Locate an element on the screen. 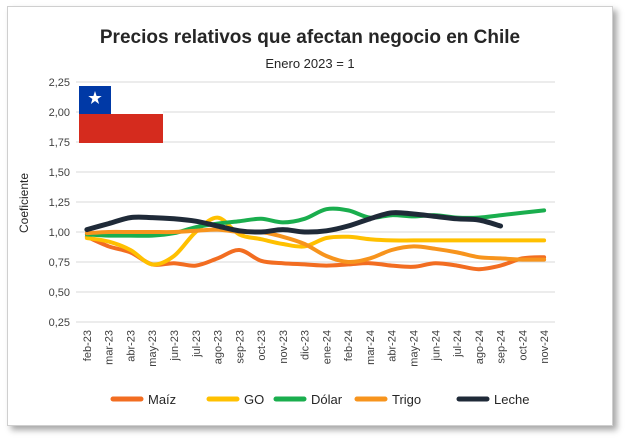  x-tick-label: nov-23 is located at coordinates (284, 347).